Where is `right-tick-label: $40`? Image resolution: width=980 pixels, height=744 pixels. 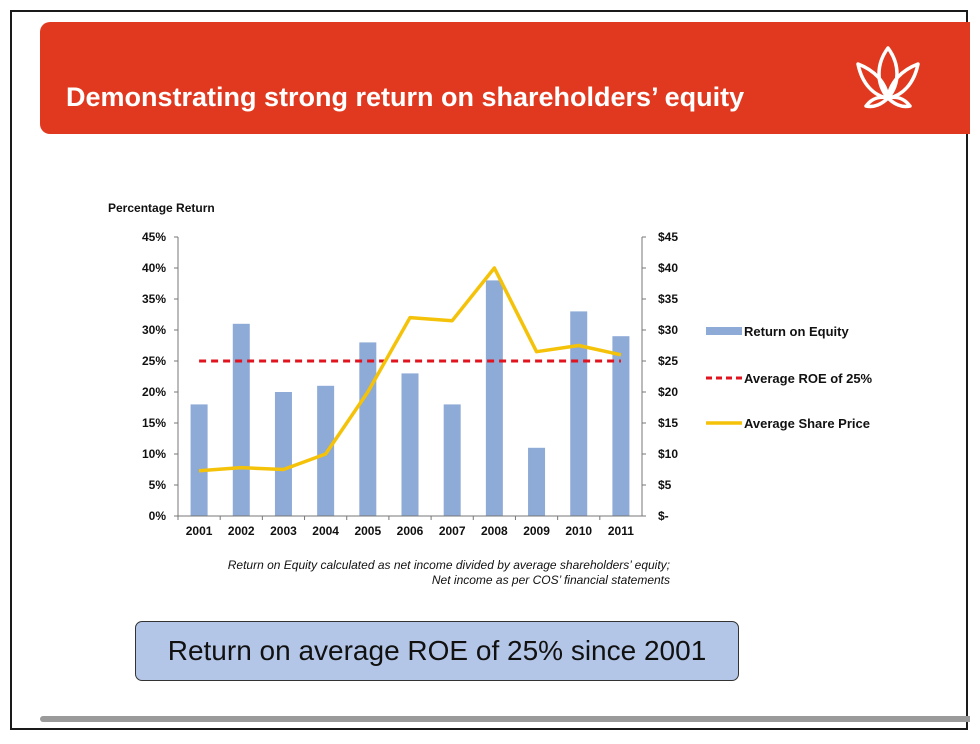 right-tick-label: $40 is located at coordinates (668, 268).